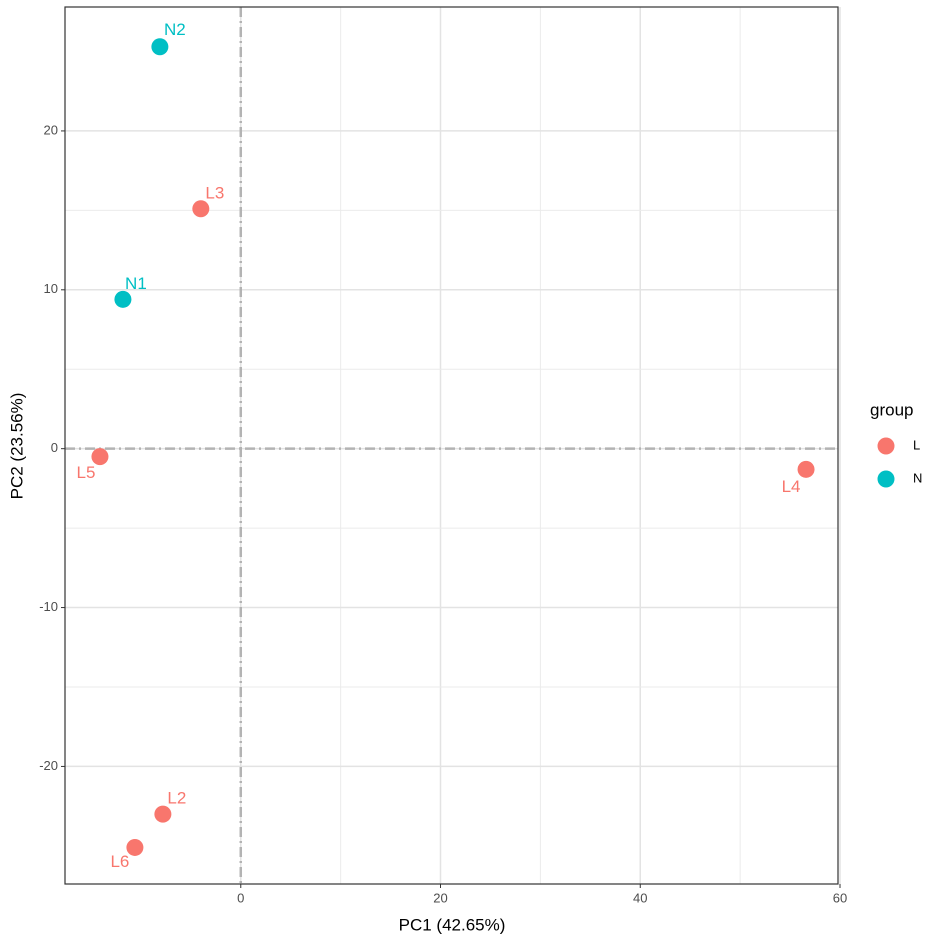 Image resolution: width=945 pixels, height=950 pixels. I want to click on y-tick-label: 20, so click(51, 129).